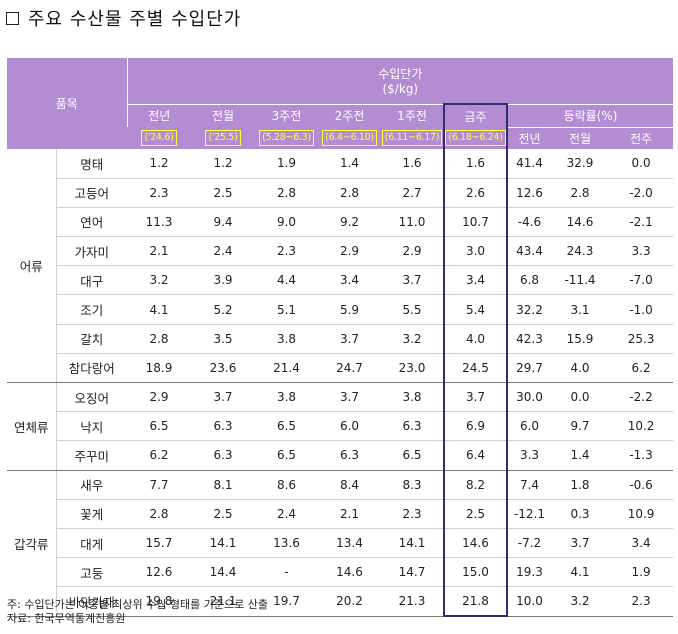  Describe the element at coordinates (641, 339) in the screenshot. I see `rate-cell: 25.3` at that location.